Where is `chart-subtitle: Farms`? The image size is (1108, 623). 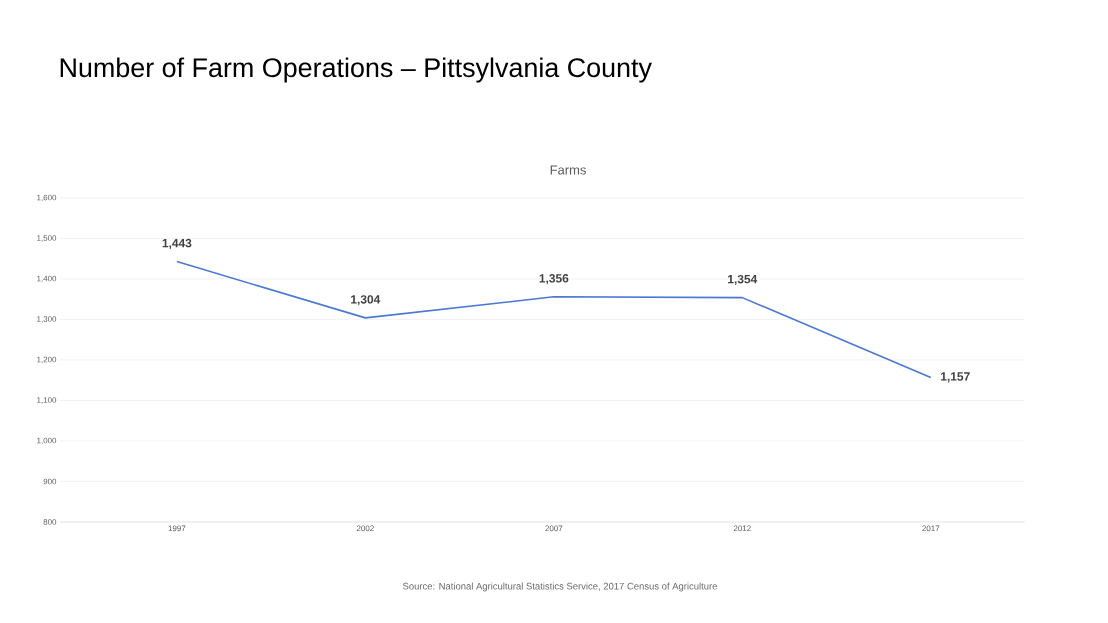 chart-subtitle: Farms is located at coordinates (568, 170).